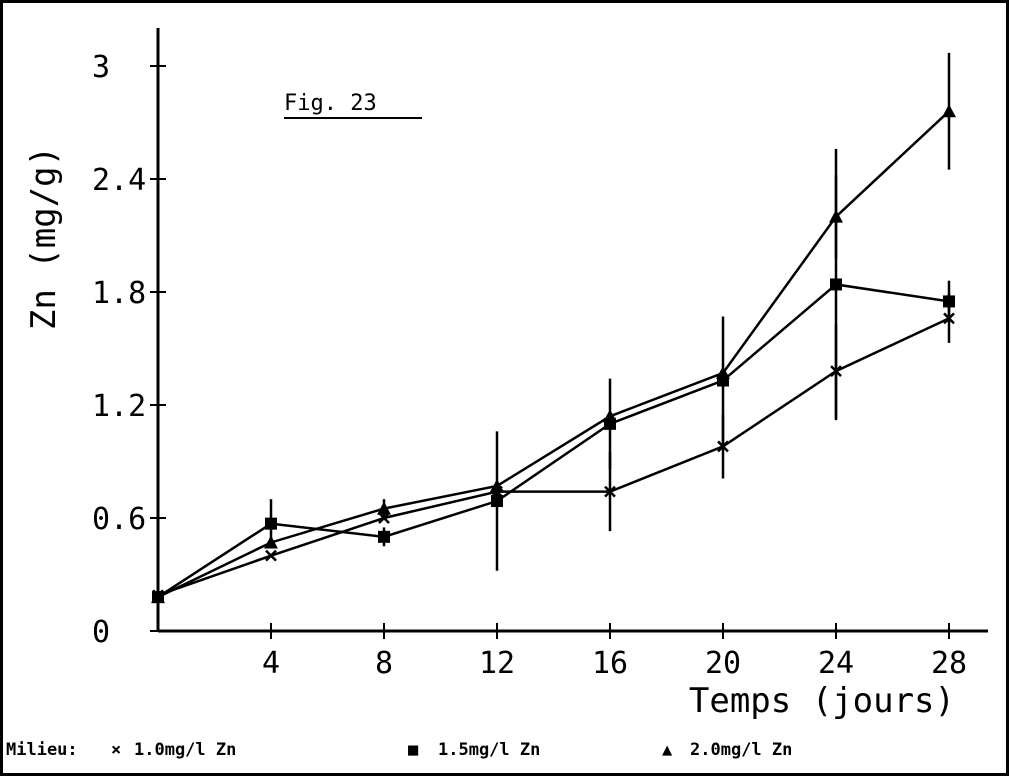 This screenshot has height=776, width=1009. Describe the element at coordinates (723, 663) in the screenshot. I see `x-tick-label-20: 20` at that location.